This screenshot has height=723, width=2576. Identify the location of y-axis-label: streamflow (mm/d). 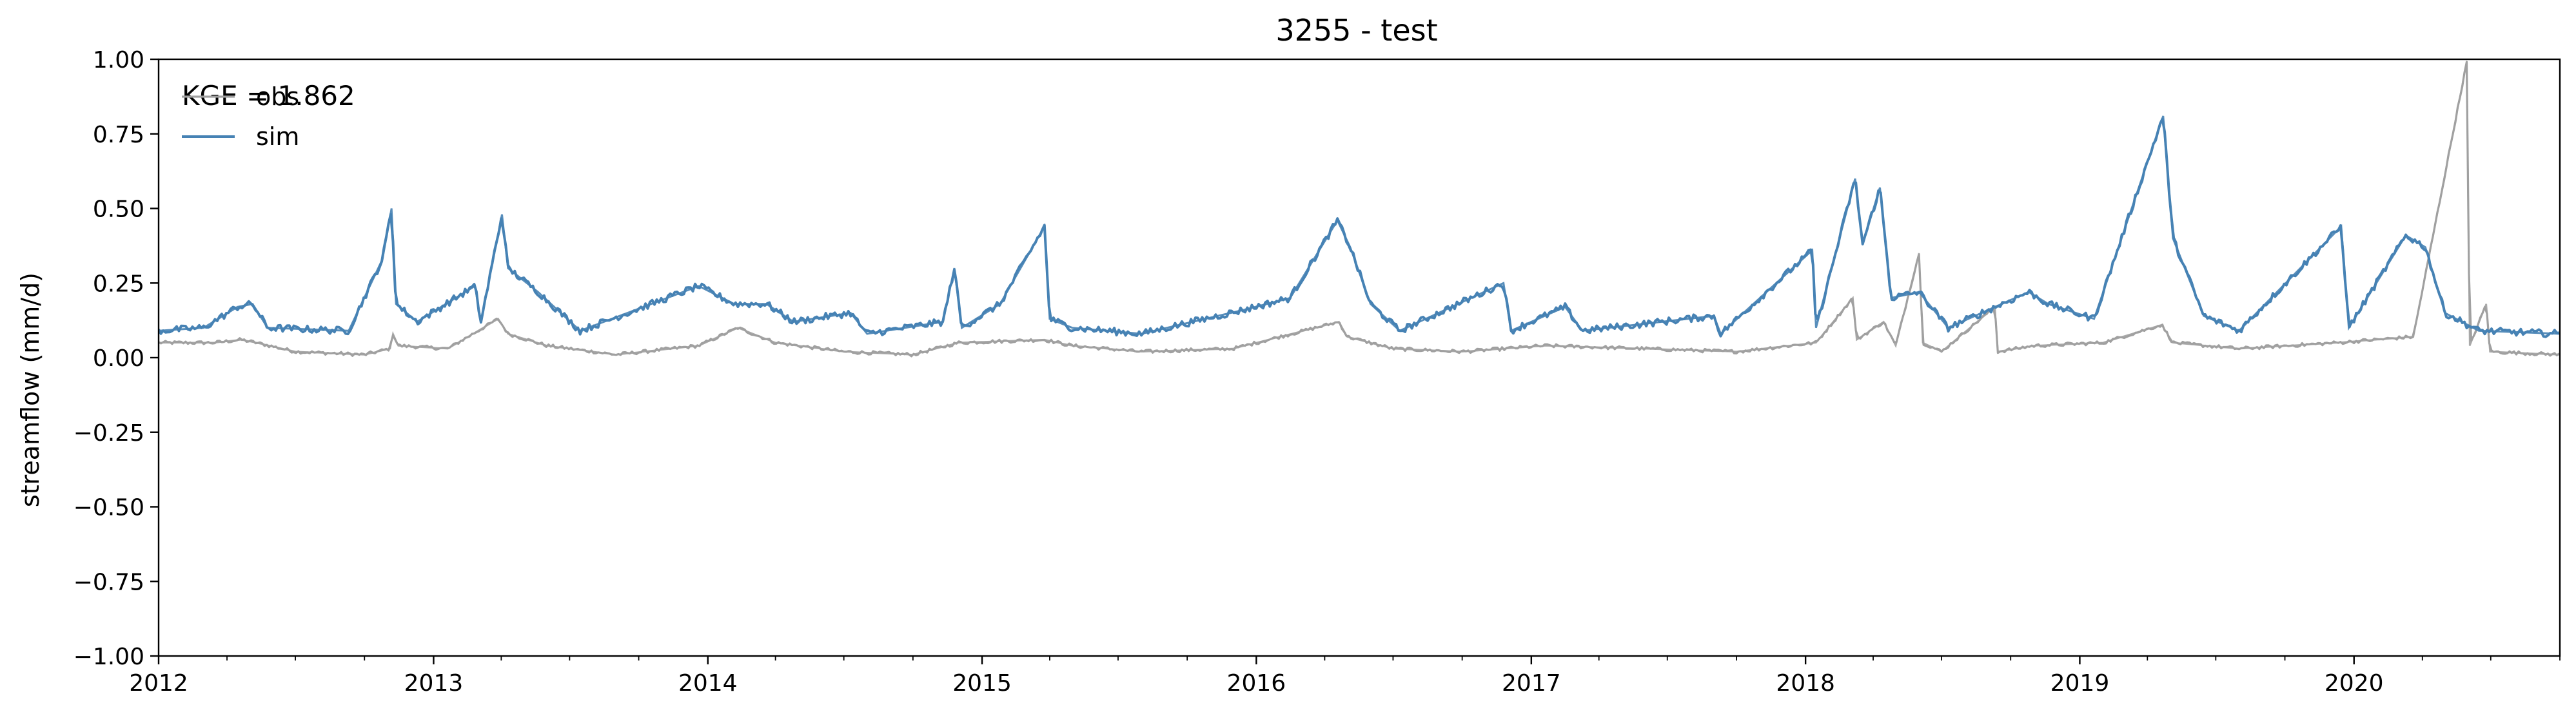
(30, 390).